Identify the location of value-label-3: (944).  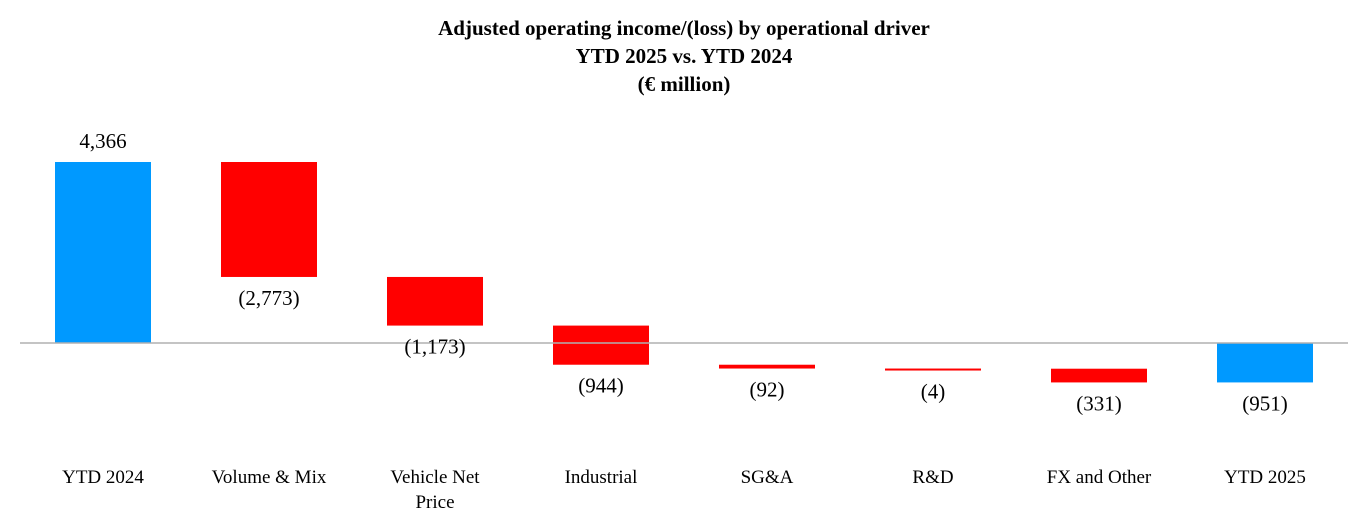
(601, 386).